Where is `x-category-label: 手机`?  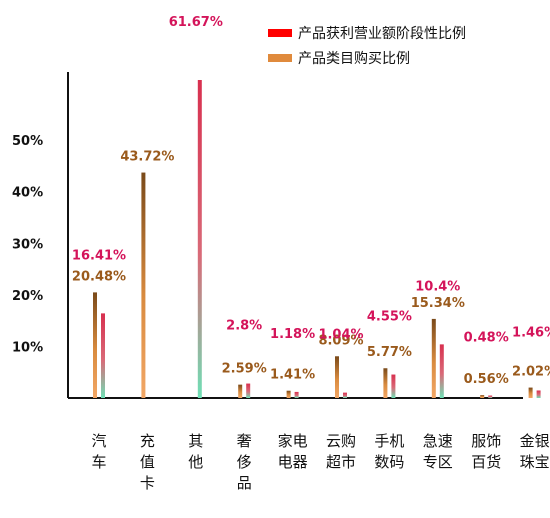 x-category-label: 手机 is located at coordinates (389, 441).